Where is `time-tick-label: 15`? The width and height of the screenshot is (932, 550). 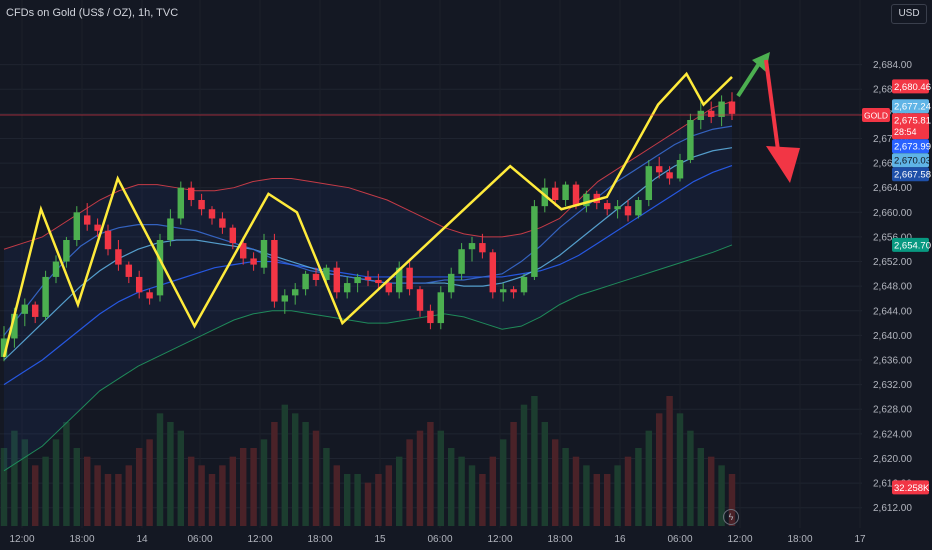 time-tick-label: 15 is located at coordinates (380, 539).